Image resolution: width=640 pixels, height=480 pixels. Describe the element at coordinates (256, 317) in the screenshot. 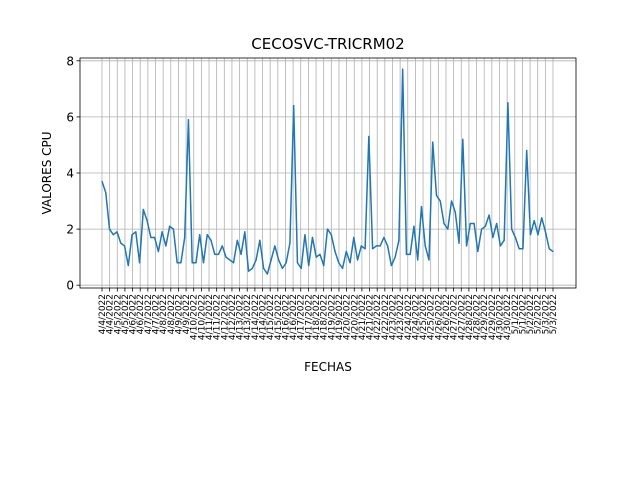

I see `x-tick-label: 4/14/2022` at that location.